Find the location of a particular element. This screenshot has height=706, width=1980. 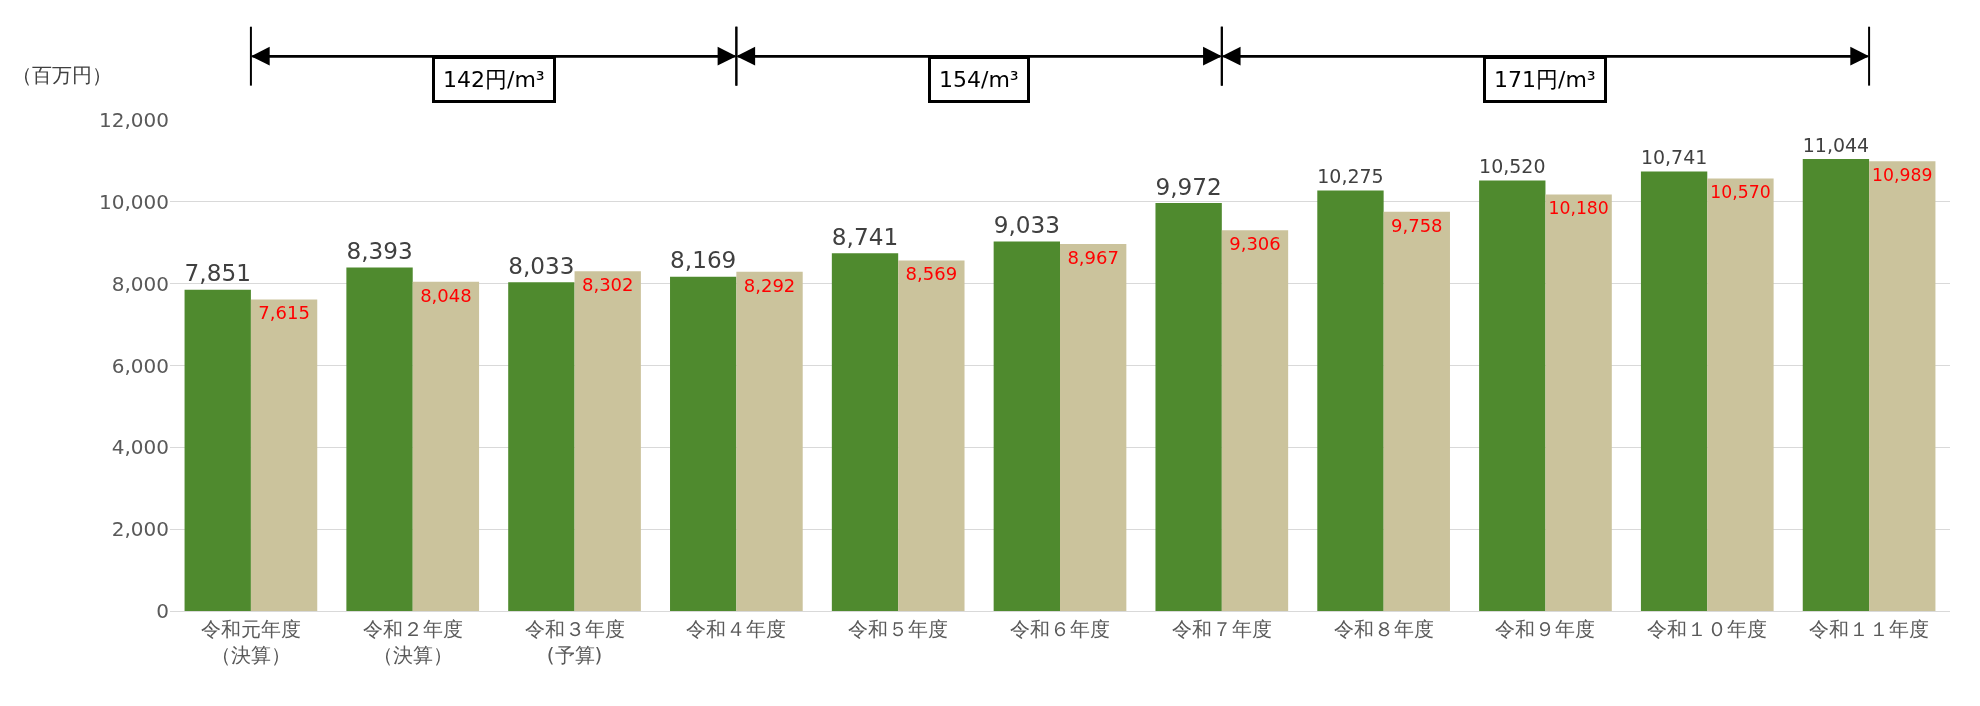

data-label: 10,520 is located at coordinates (1512, 166).